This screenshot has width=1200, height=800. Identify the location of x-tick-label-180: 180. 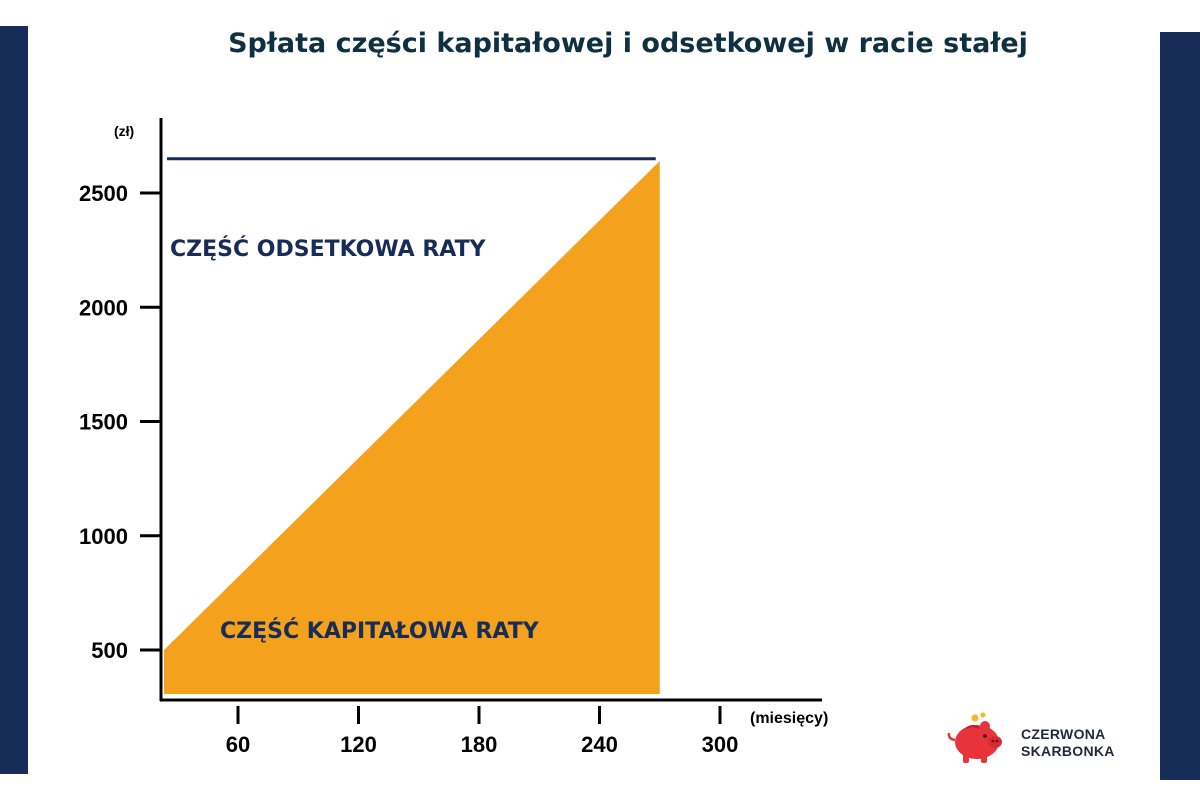
(479, 744).